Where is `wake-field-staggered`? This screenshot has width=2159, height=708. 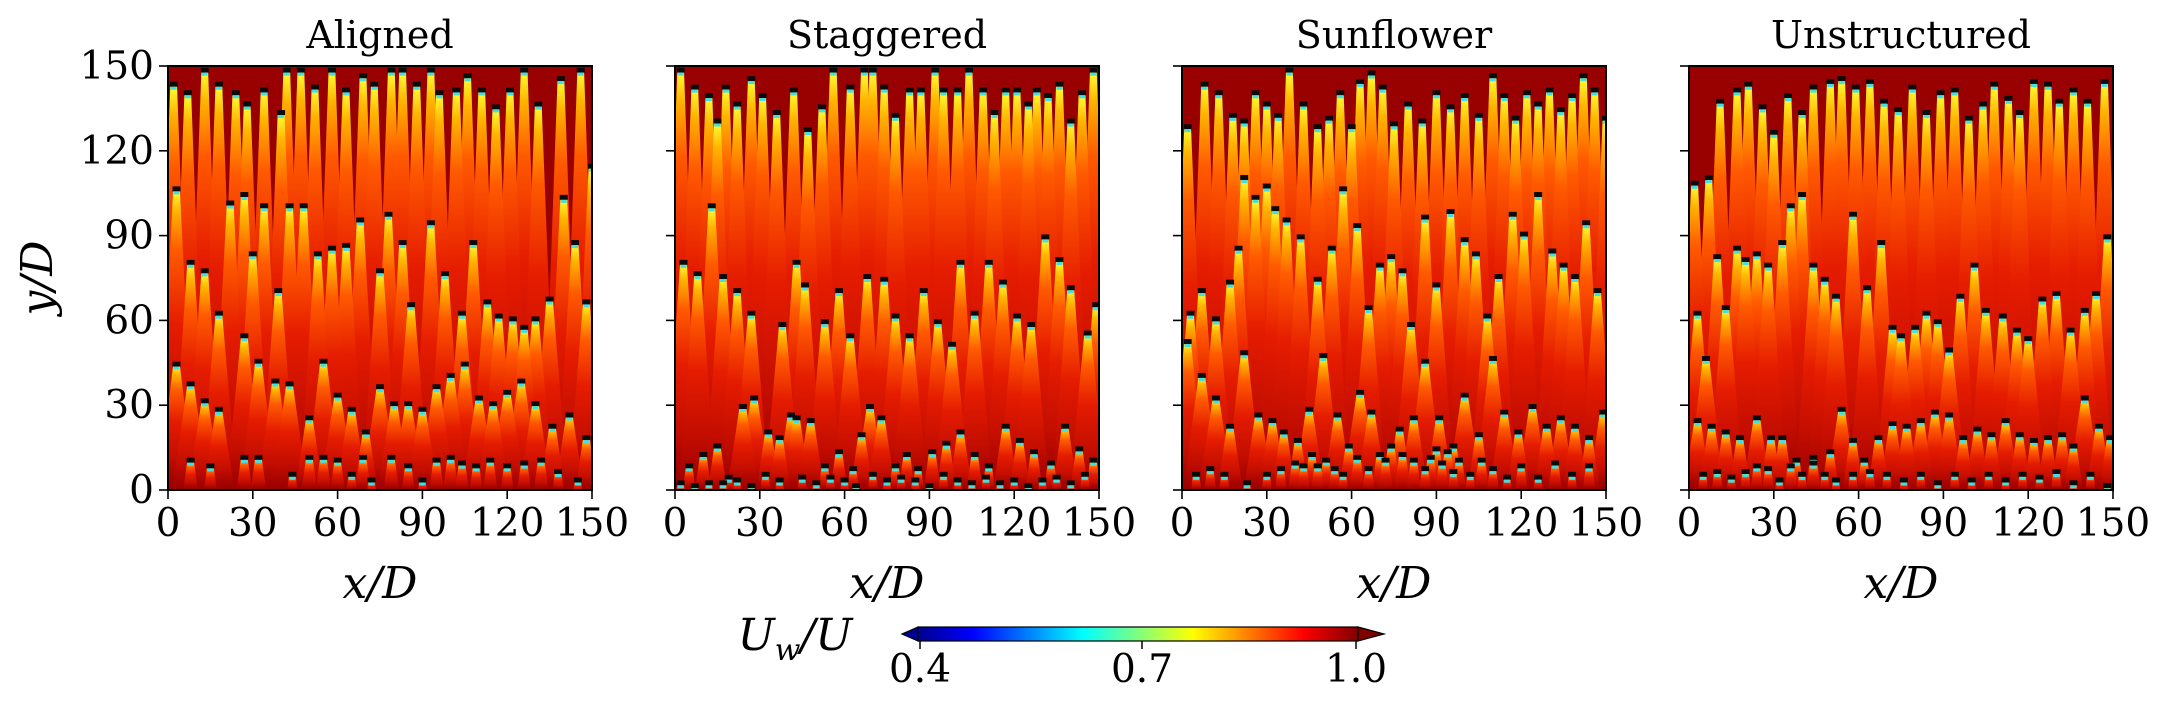 wake-field-staggered is located at coordinates (887, 278).